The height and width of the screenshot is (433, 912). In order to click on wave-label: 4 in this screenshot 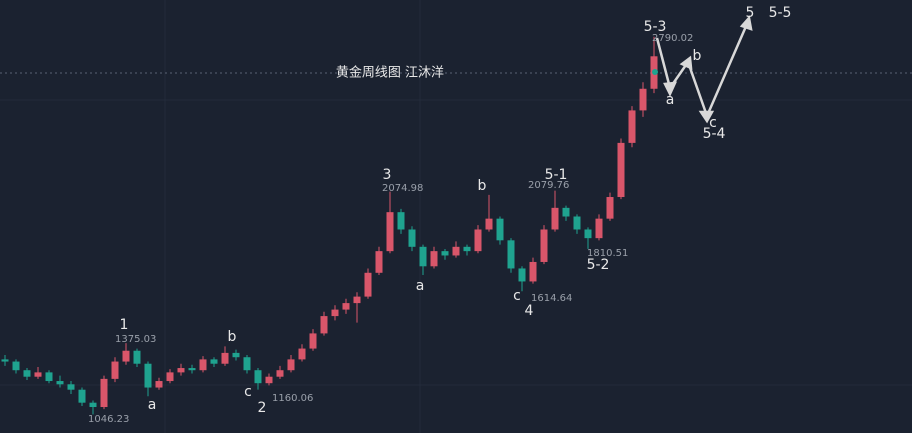, I will do `click(529, 311)`.